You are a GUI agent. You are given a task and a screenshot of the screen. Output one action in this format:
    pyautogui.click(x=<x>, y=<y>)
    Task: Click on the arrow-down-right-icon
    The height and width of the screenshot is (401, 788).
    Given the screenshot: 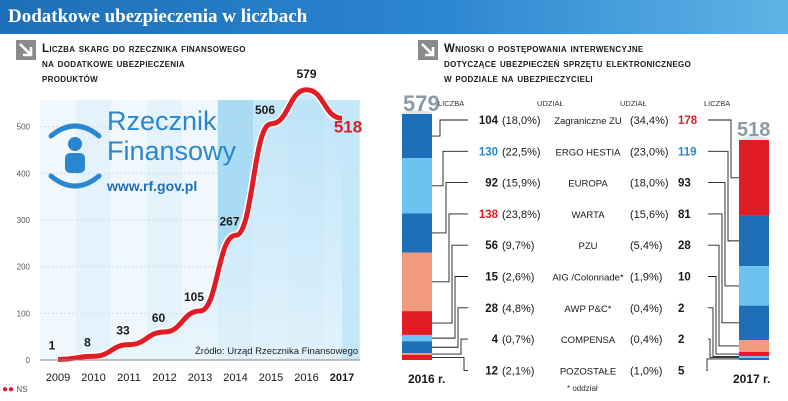 What is the action you would take?
    pyautogui.click(x=26, y=50)
    